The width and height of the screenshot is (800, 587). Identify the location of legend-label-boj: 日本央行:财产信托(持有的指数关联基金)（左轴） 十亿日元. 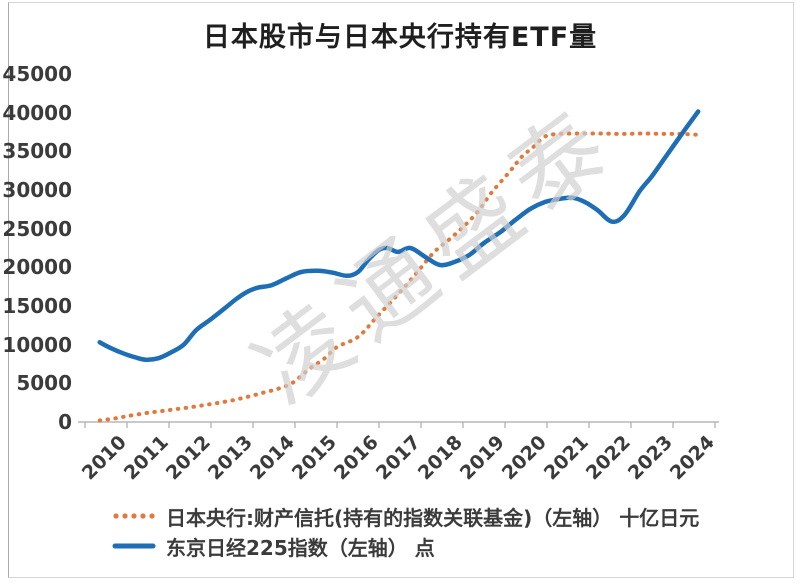
(433, 517).